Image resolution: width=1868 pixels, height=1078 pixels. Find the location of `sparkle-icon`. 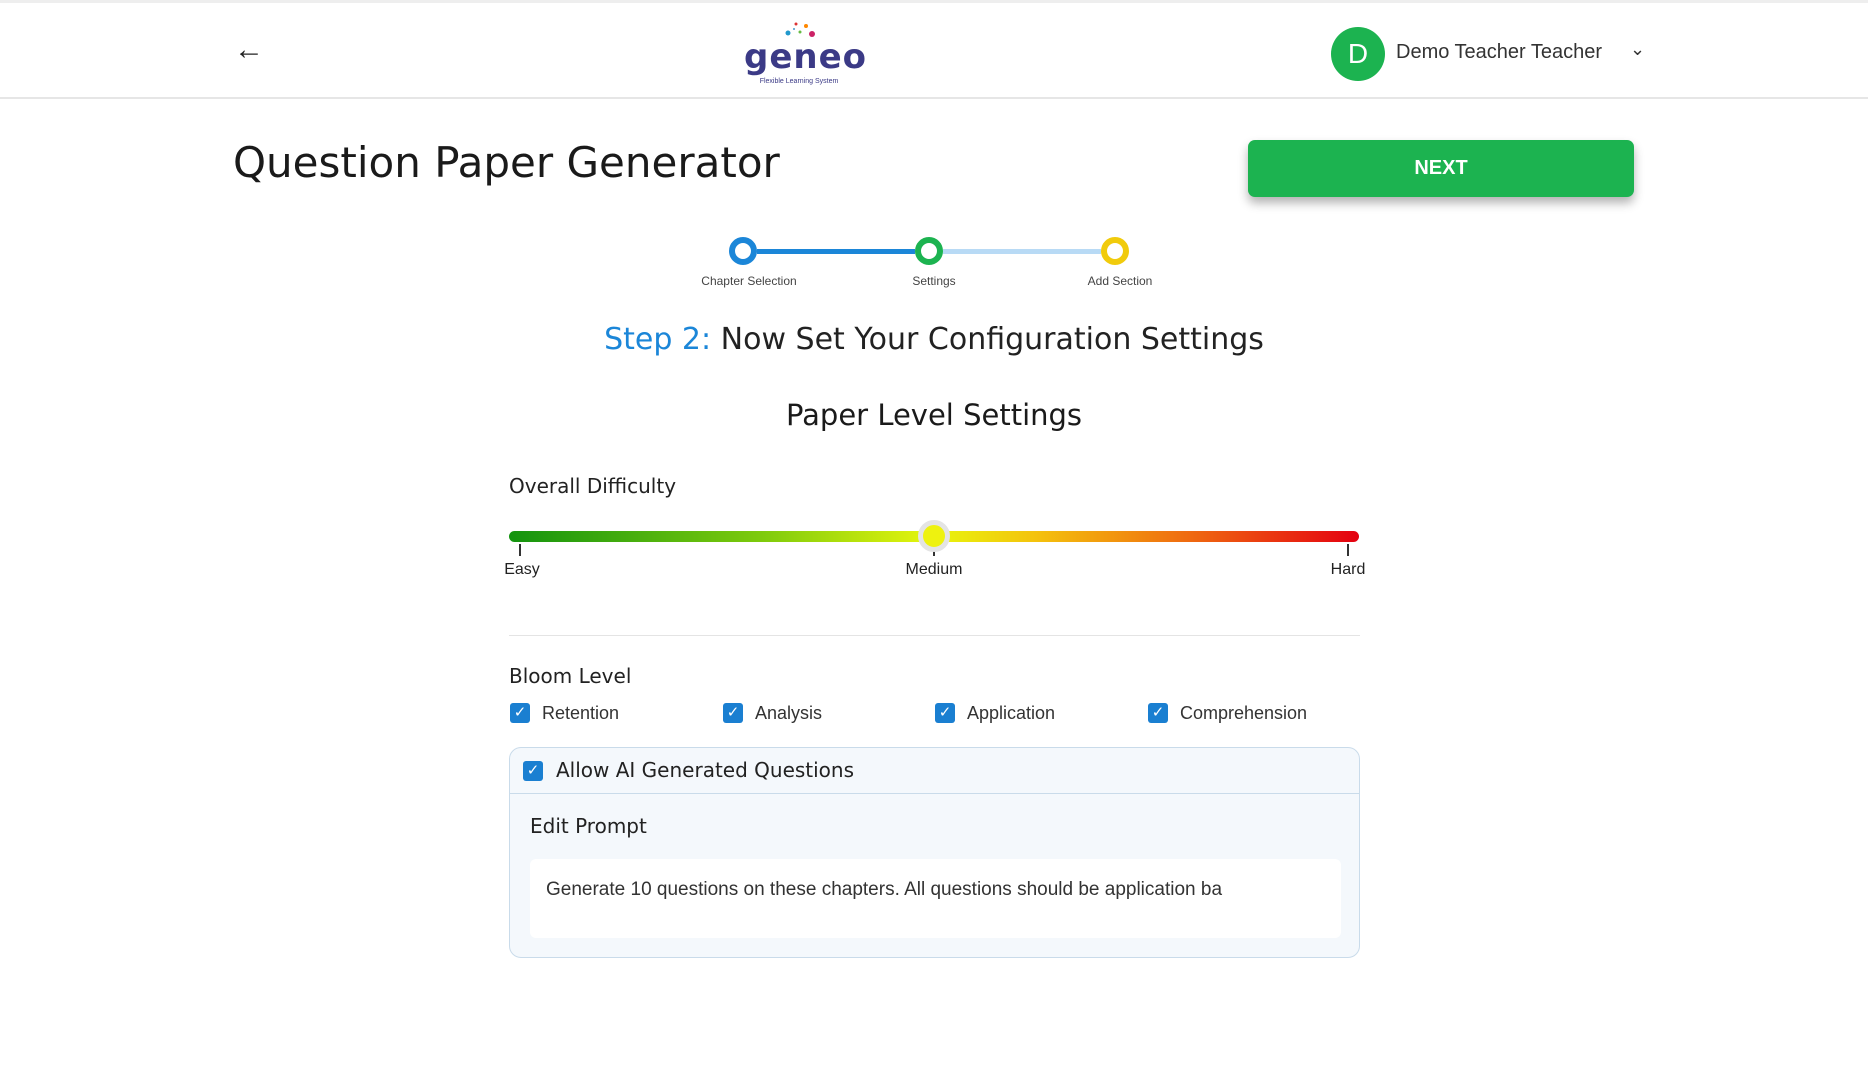

sparkle-icon is located at coordinates (800, 29).